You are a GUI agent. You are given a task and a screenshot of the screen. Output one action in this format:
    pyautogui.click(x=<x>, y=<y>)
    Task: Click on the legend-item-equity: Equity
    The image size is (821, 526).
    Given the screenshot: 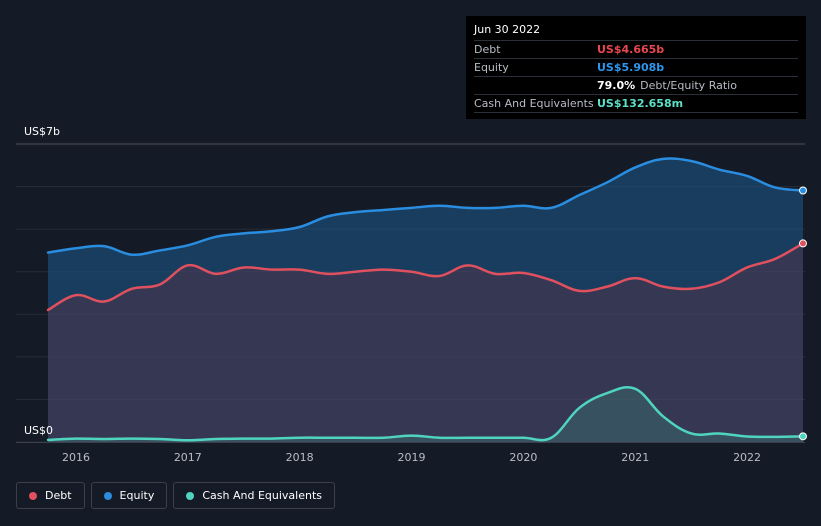 What is the action you would take?
    pyautogui.click(x=129, y=495)
    